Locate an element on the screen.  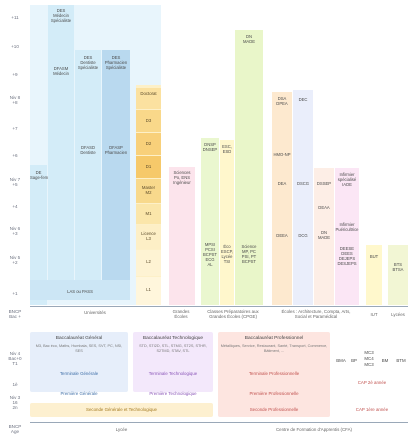
seconde-gt-bar is located at coordinates (121, 410).